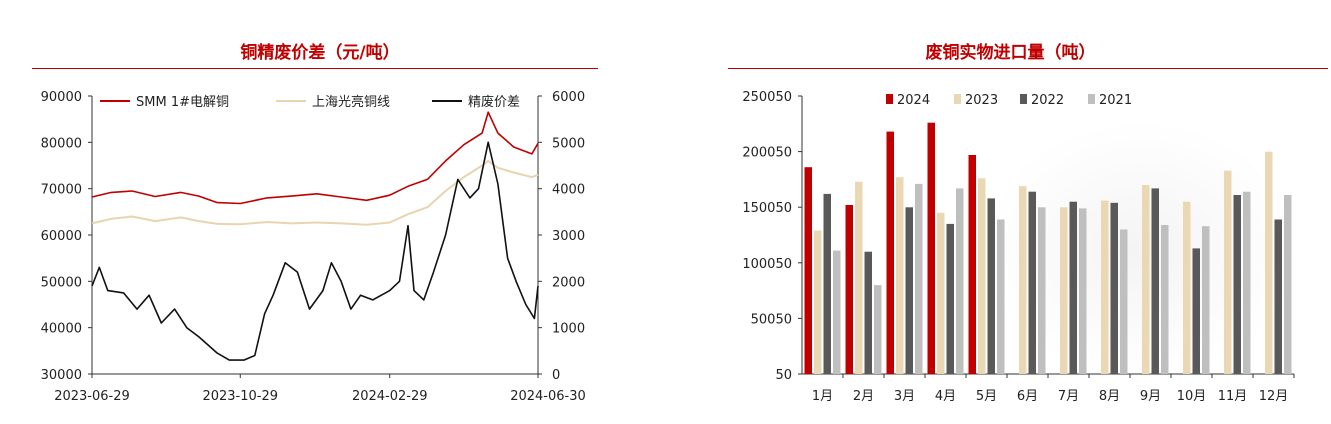 Image resolution: width=1331 pixels, height=424 pixels. Describe the element at coordinates (568, 236) in the screenshot. I see `right-y-tick-label: 3000` at that location.